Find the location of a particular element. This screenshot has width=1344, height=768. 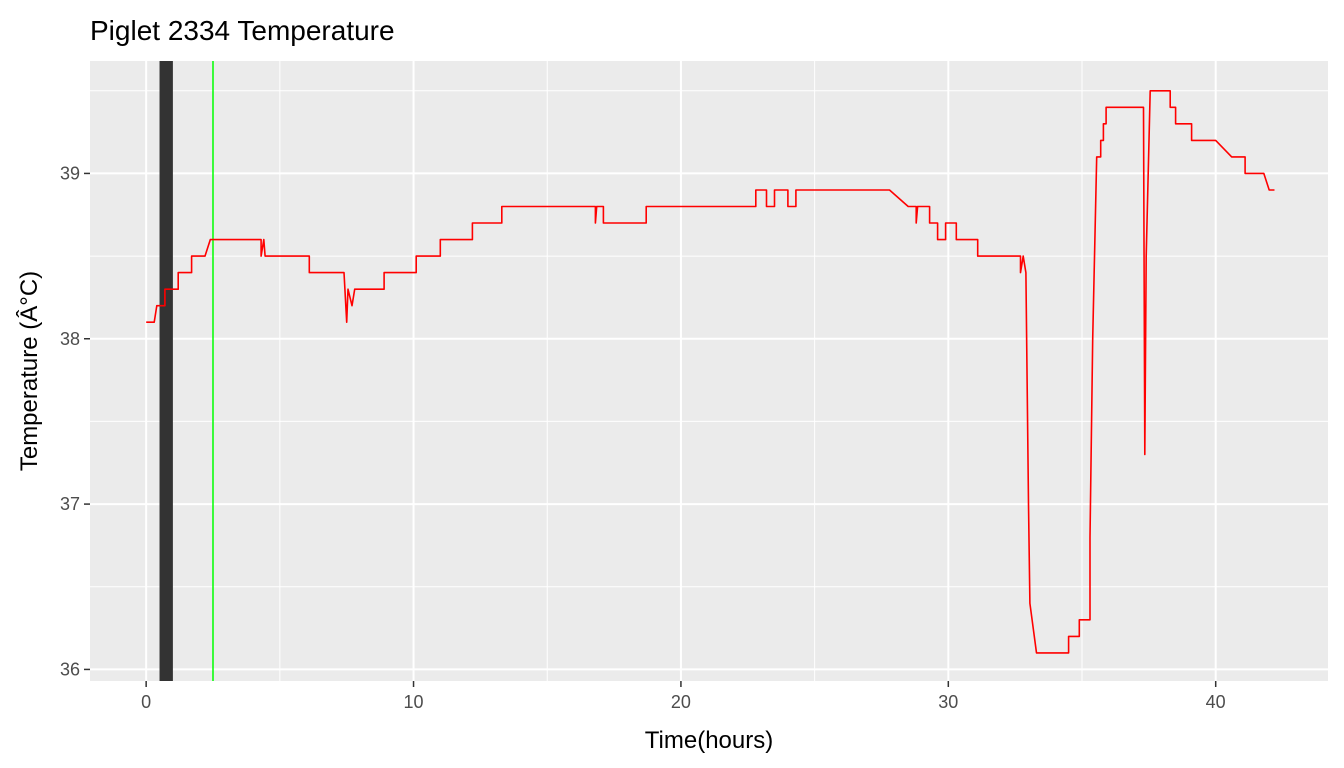

x-tick-label: 20 is located at coordinates (681, 702).